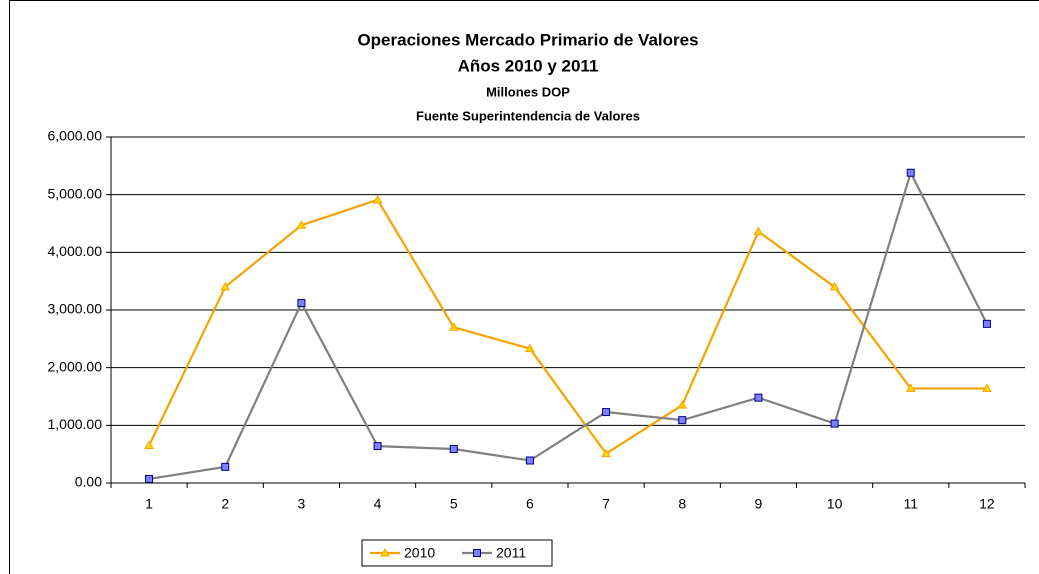 Image resolution: width=1039 pixels, height=574 pixels. What do you see at coordinates (302, 504) in the screenshot?
I see `x-tick-label: 3` at bounding box center [302, 504].